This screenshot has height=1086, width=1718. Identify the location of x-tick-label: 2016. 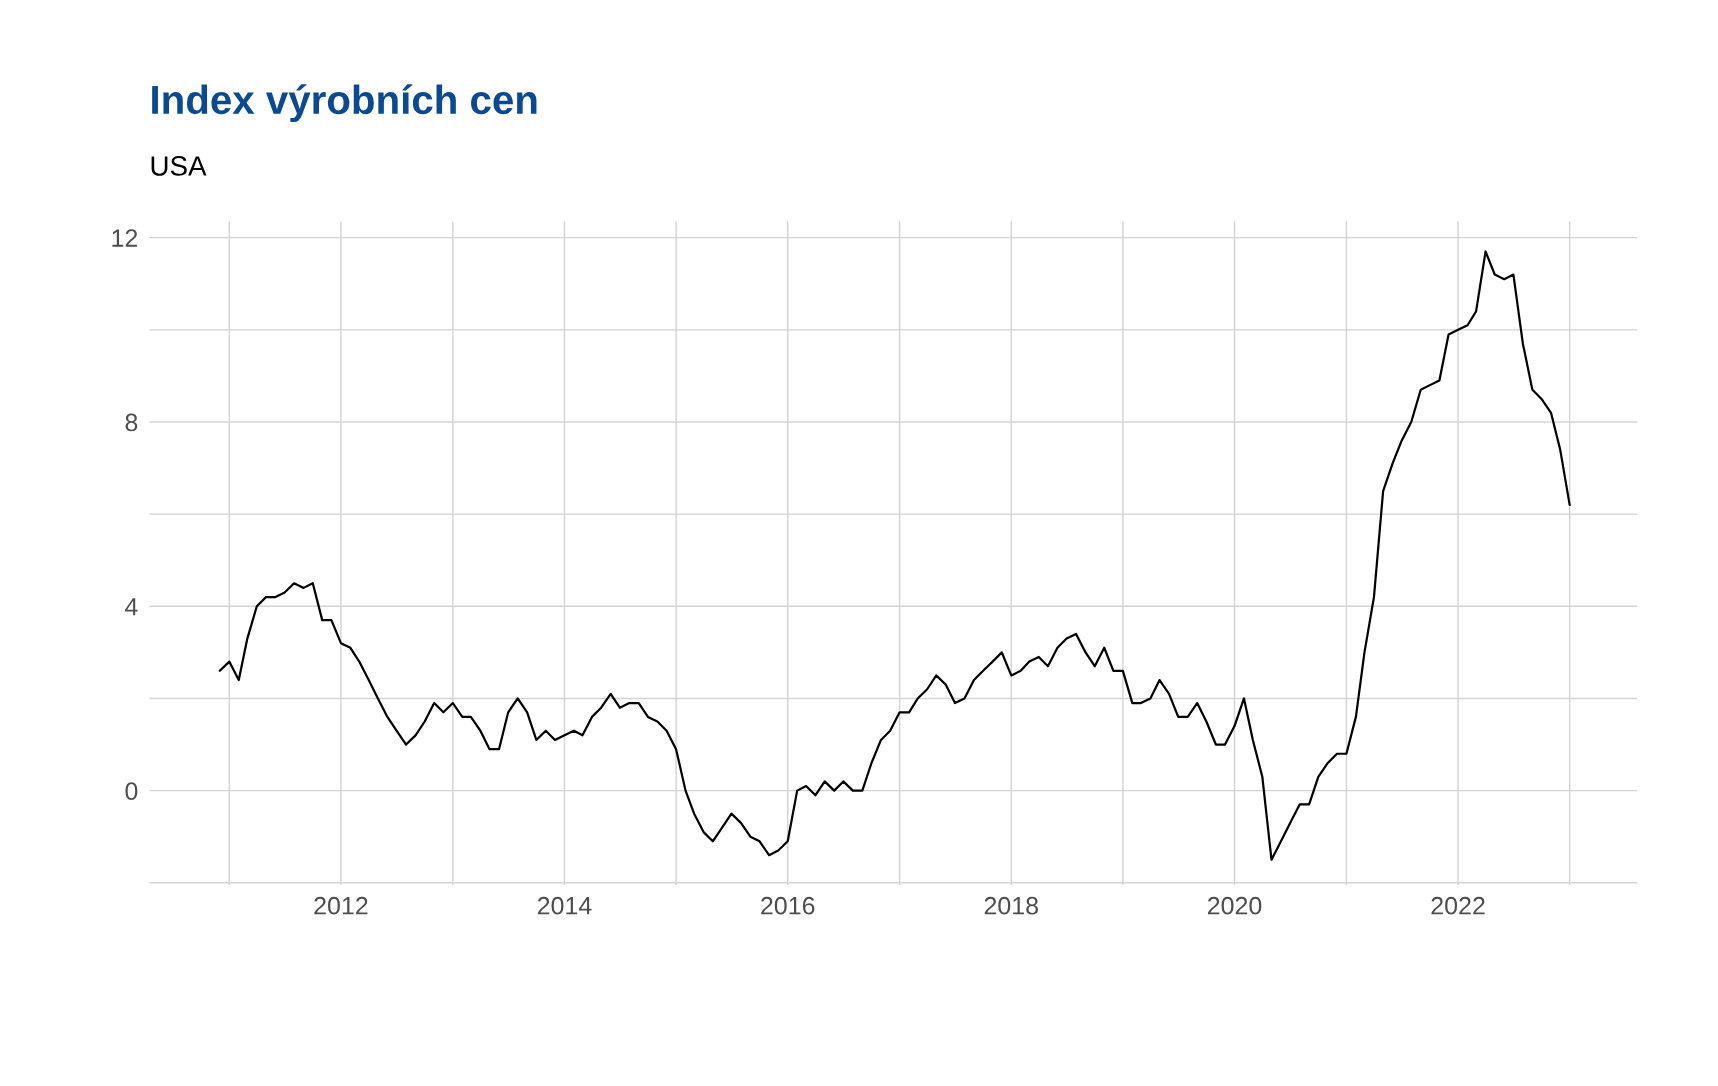
(788, 905).